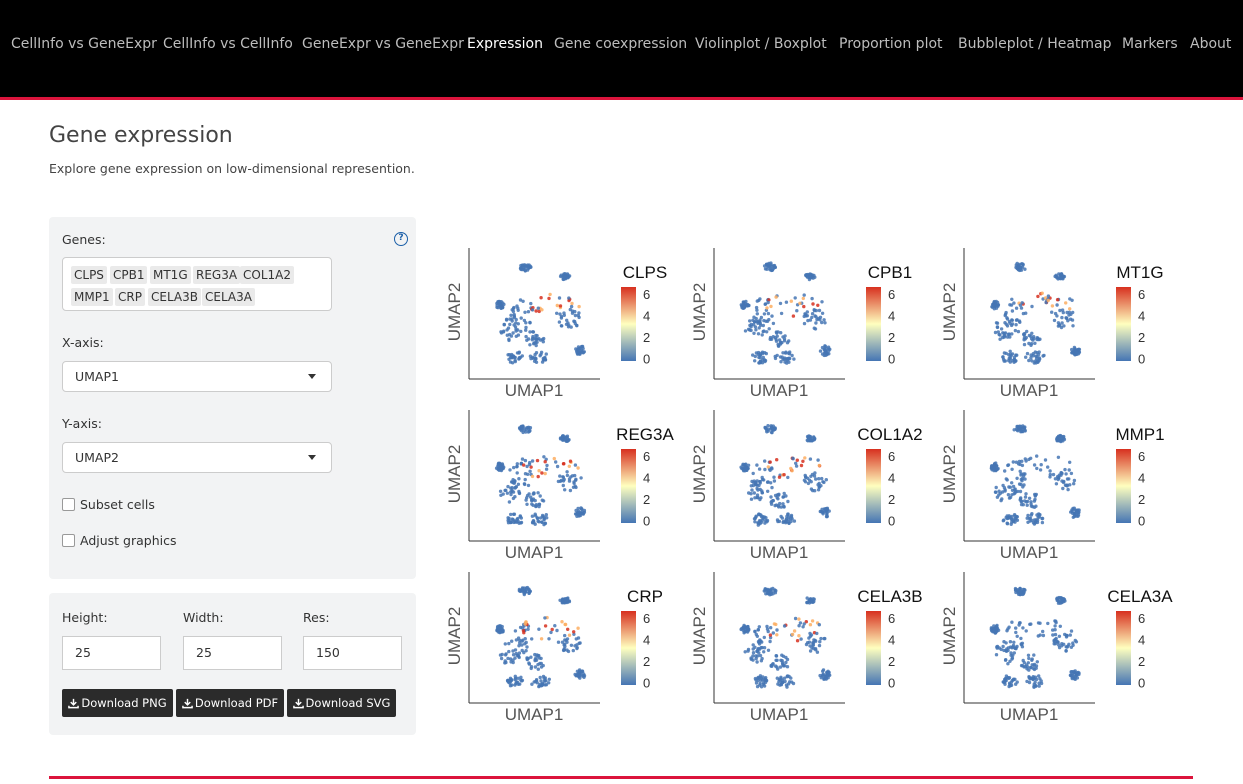 The height and width of the screenshot is (784, 1243). I want to click on nav-tab-geneexpr-vs-geneexpr: GeneExpr vs GeneExpr, so click(383, 44).